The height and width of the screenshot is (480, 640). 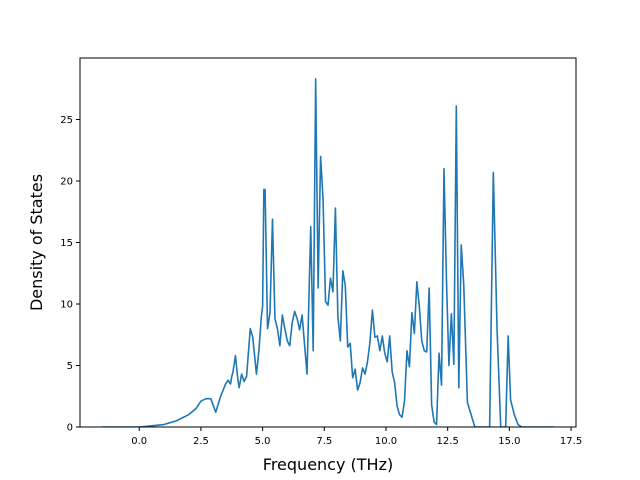 What do you see at coordinates (139, 441) in the screenshot?
I see `x-tick-label: 0.0` at bounding box center [139, 441].